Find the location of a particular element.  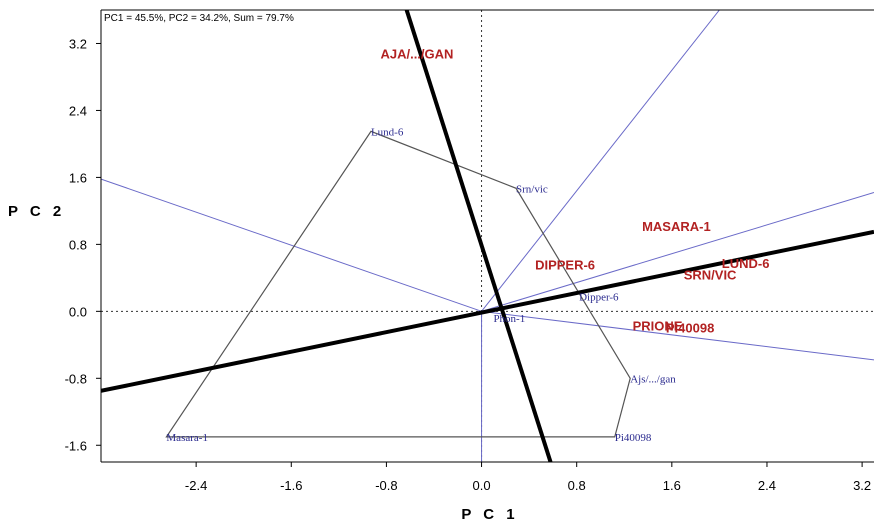

environment-label: PRIONE is located at coordinates (658, 326).